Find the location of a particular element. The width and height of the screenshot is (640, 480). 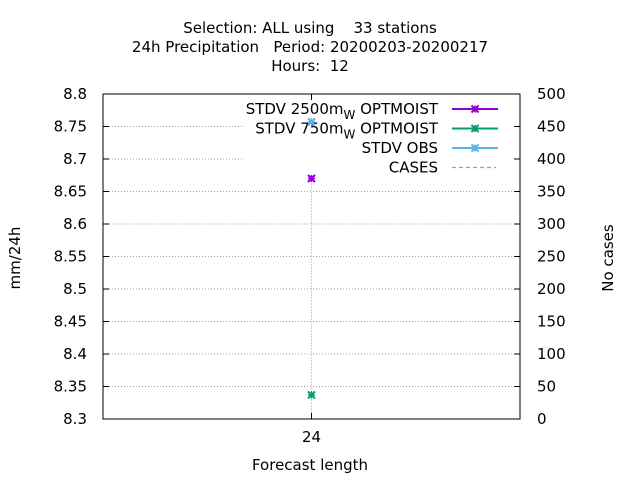

legend-label: CASES is located at coordinates (413, 168).